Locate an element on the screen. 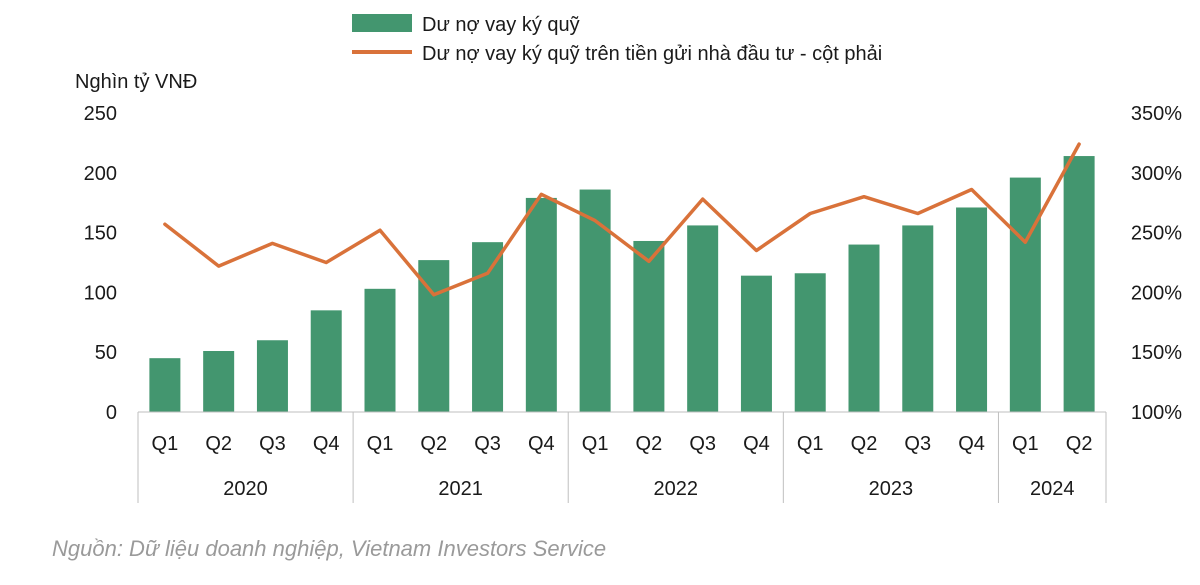  y-right-tick-label: 150% is located at coordinates (1156, 353).